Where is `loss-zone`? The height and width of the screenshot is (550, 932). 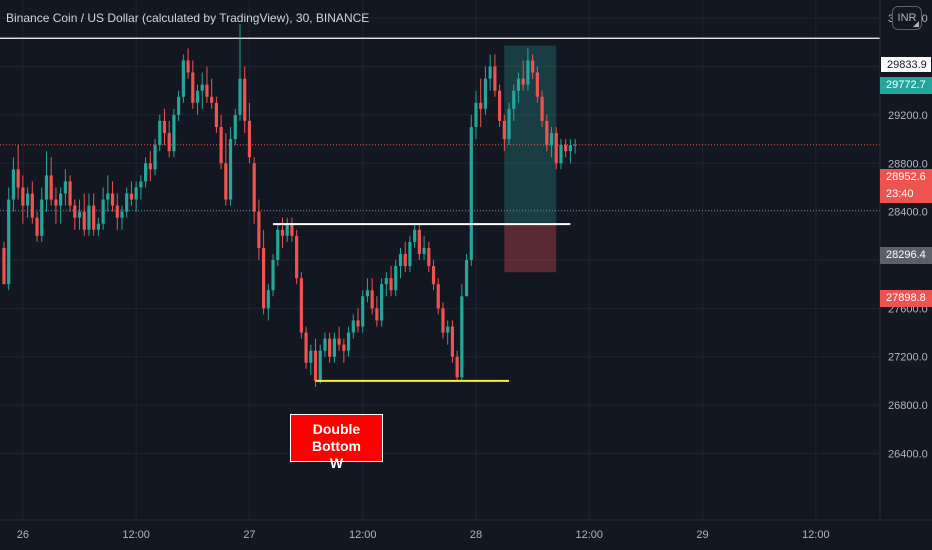 loss-zone is located at coordinates (530, 248).